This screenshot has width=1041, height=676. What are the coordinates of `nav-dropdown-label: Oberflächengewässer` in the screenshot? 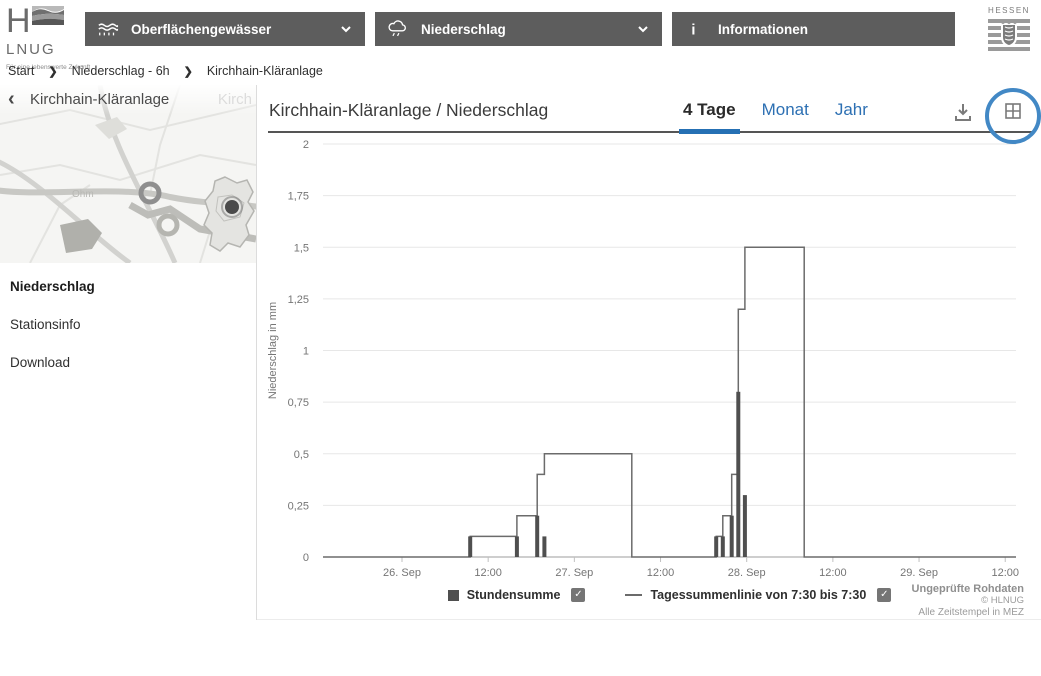 It's located at (201, 29).